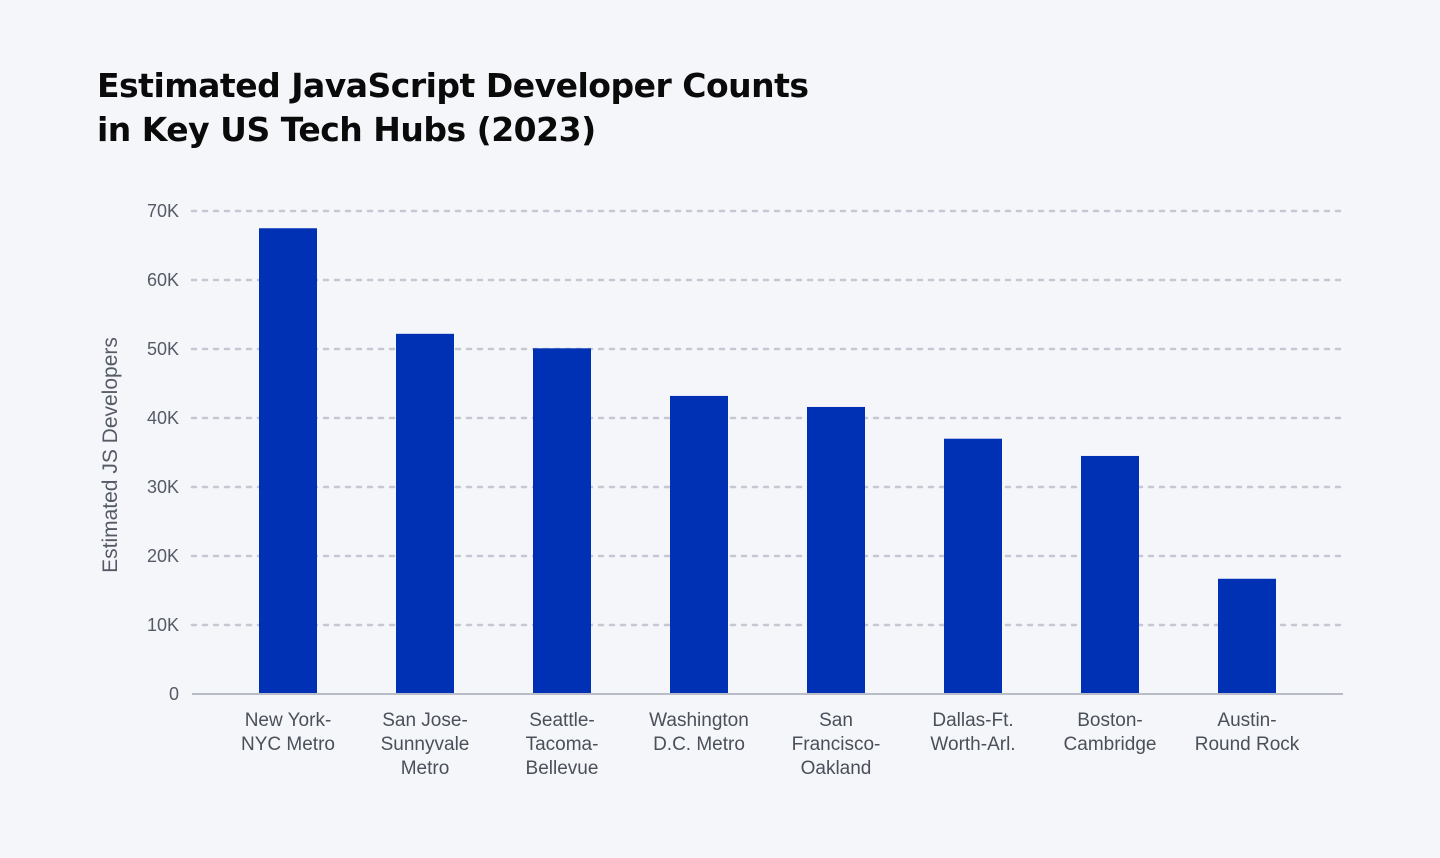 The image size is (1440, 858). I want to click on x-tick-label: San, so click(836, 720).